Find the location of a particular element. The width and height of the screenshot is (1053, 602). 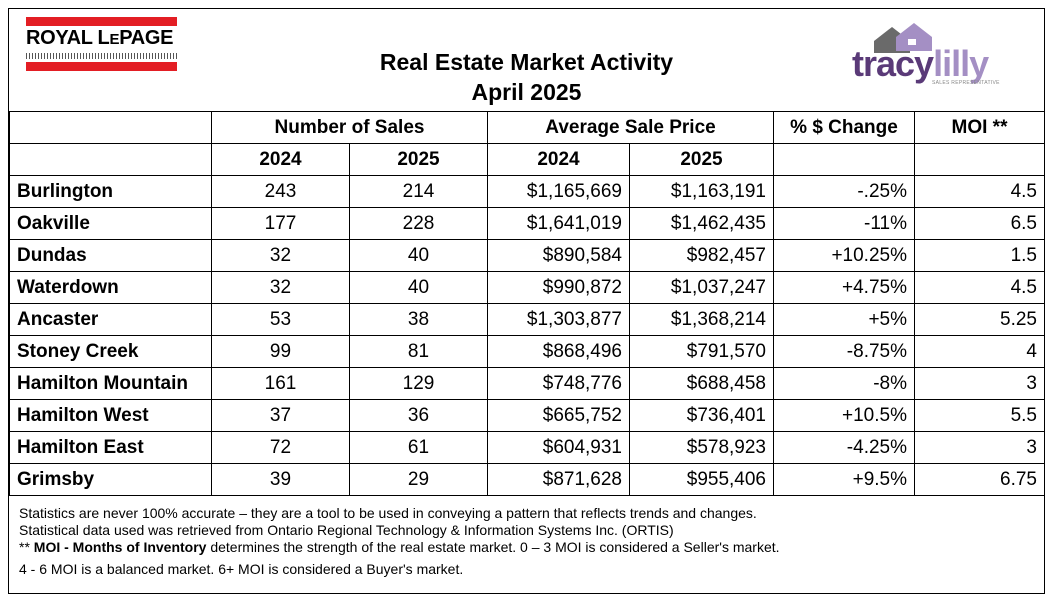

header-sales-2025: 2025 is located at coordinates (418, 159).